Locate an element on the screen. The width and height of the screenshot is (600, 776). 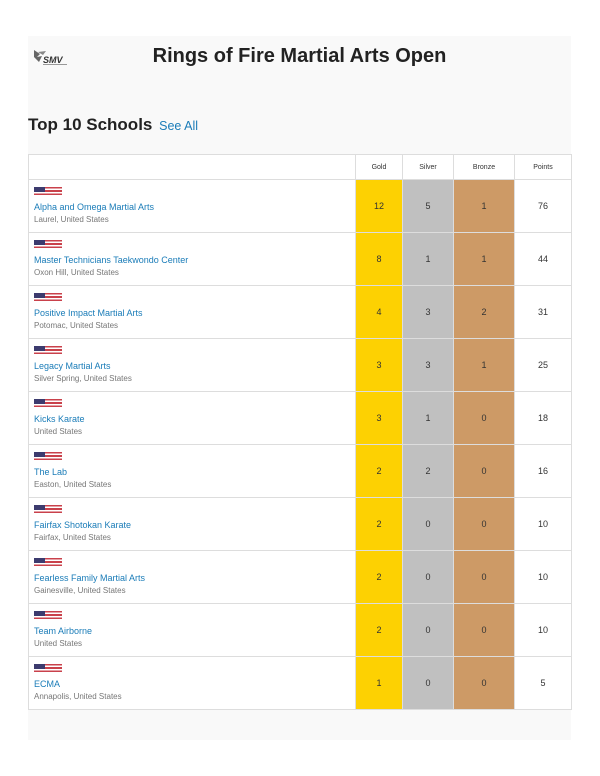
school-name-link: Team Airborne is located at coordinates (63, 630).